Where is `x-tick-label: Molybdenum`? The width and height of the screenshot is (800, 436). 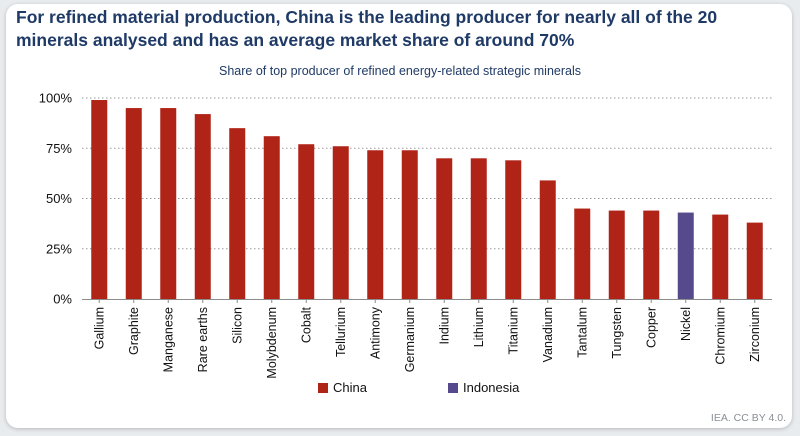
x-tick-label: Molybdenum is located at coordinates (272, 343).